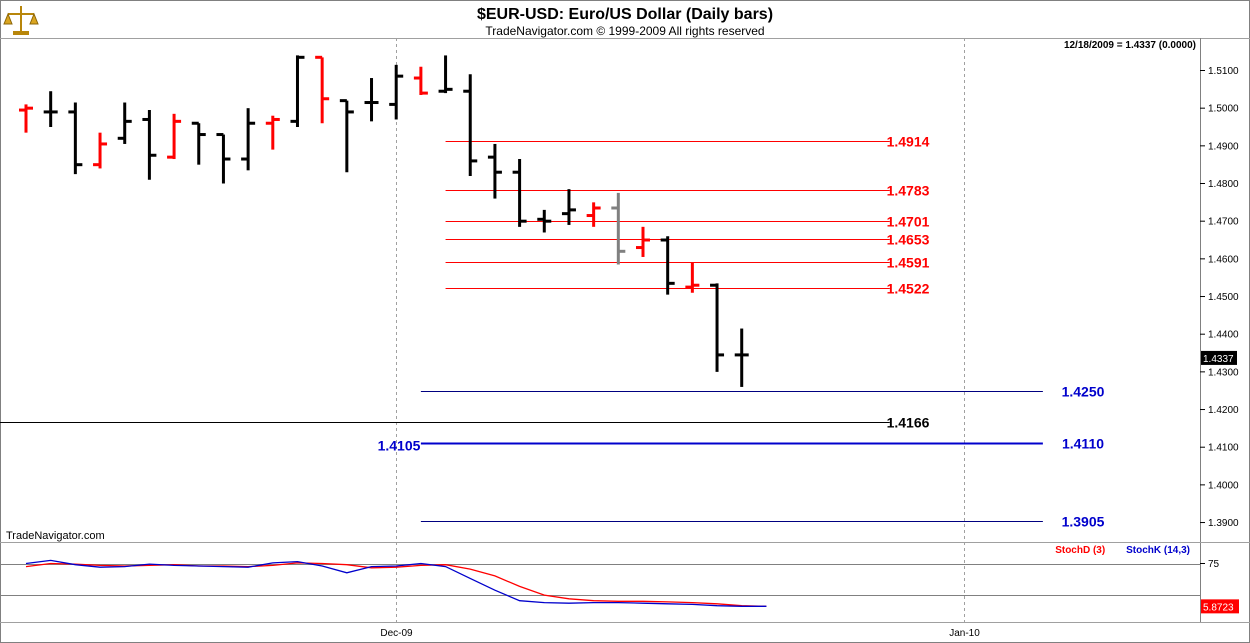  Describe the element at coordinates (1223, 297) in the screenshot. I see `price-tick-label: 1.4500` at that location.